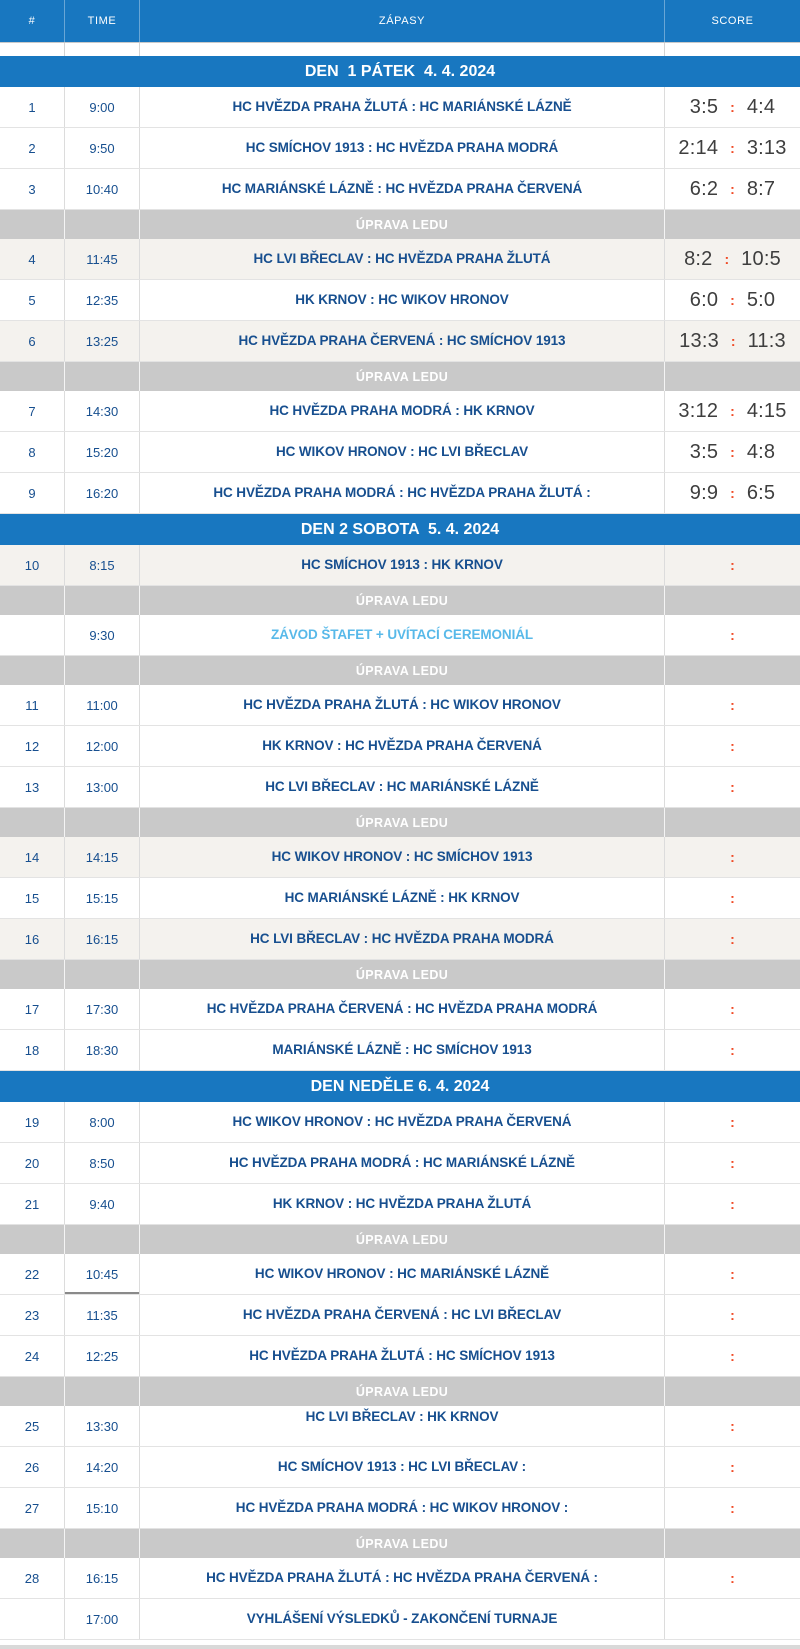 This screenshot has width=800, height=1649. I want to click on match-row: 15 15:15 HC MARIÁNSKÉ LÁZNĚ : HK KRNOV :, so click(400, 898).